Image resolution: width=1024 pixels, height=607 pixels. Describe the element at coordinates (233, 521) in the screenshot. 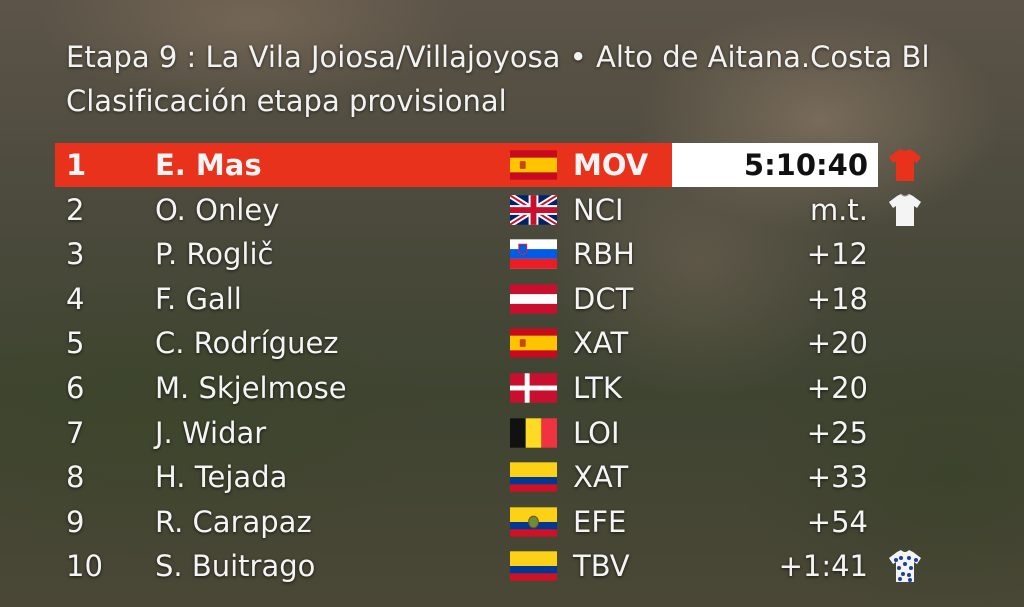

I see `rider-name: R. Carapaz` at that location.